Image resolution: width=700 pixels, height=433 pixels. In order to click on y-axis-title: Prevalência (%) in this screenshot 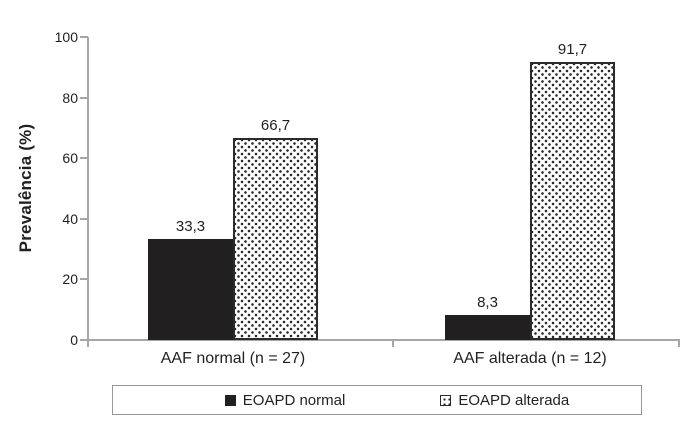, I will do `click(25, 188)`.